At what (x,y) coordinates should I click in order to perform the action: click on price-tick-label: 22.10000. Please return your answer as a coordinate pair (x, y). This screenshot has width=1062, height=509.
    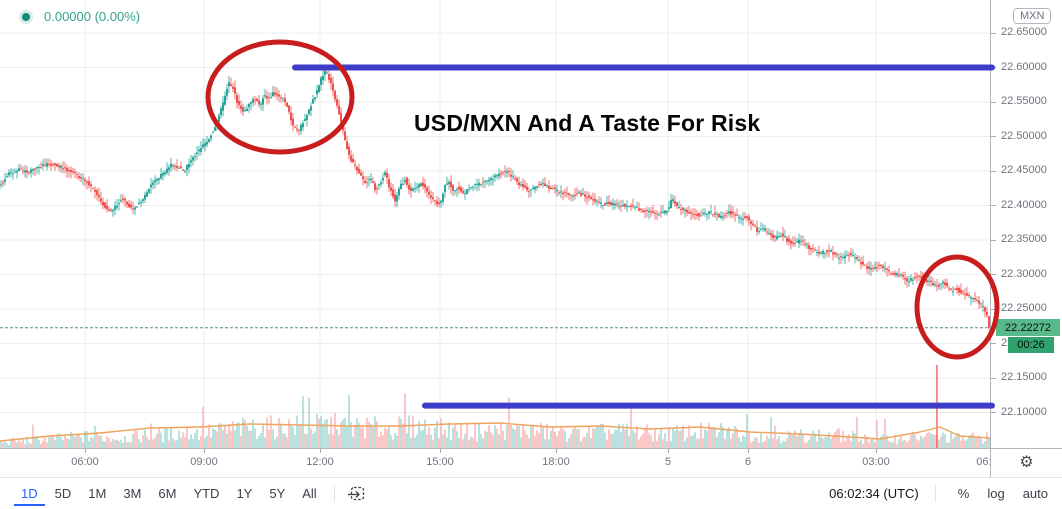
    Looking at the image, I should click on (1024, 411).